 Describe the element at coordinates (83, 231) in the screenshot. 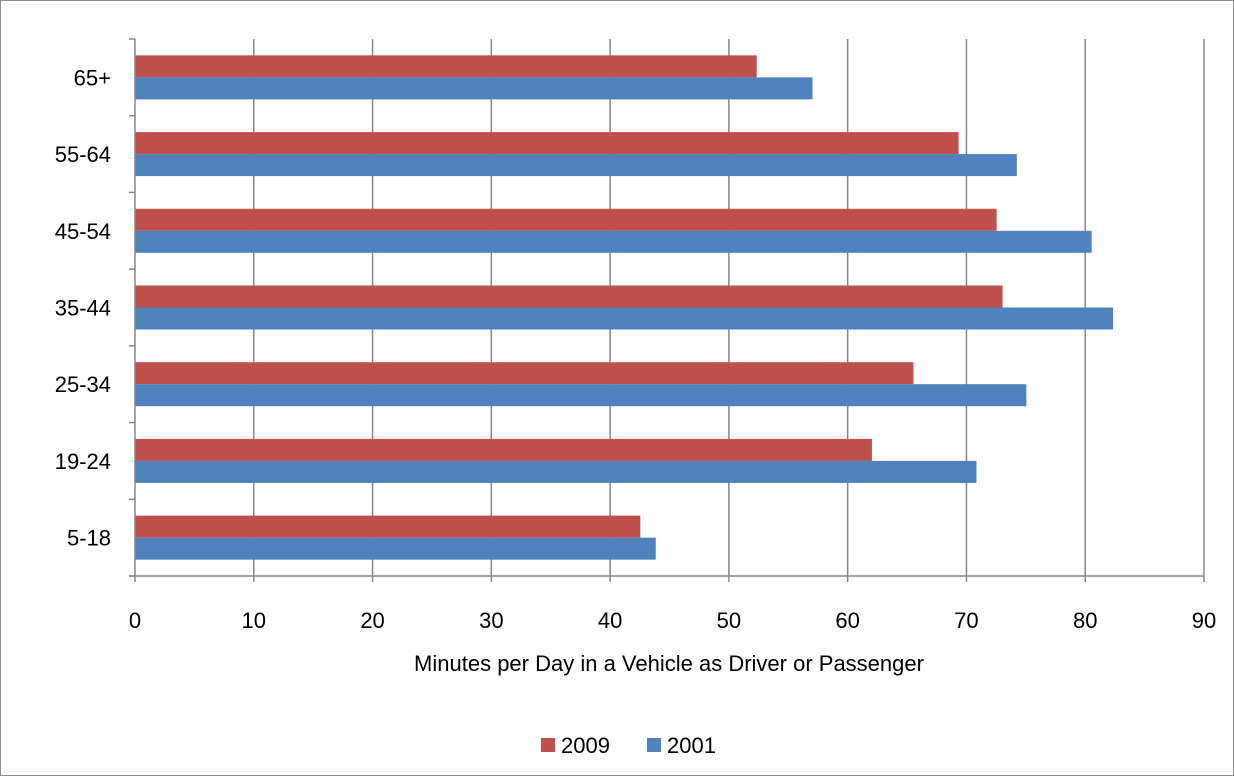

I see `y-tick-label: 45-54` at that location.